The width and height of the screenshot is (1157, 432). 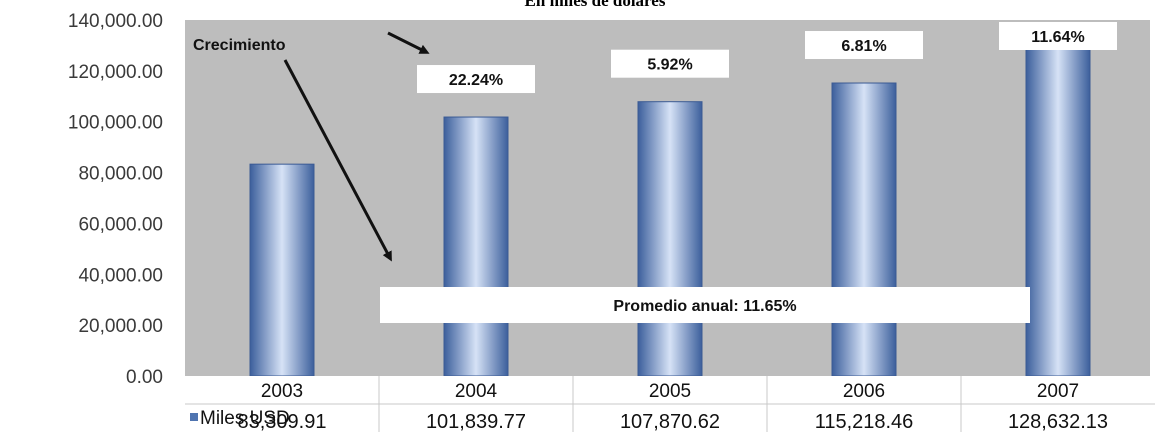 I want to click on x-category-label: 2004, so click(x=476, y=391).